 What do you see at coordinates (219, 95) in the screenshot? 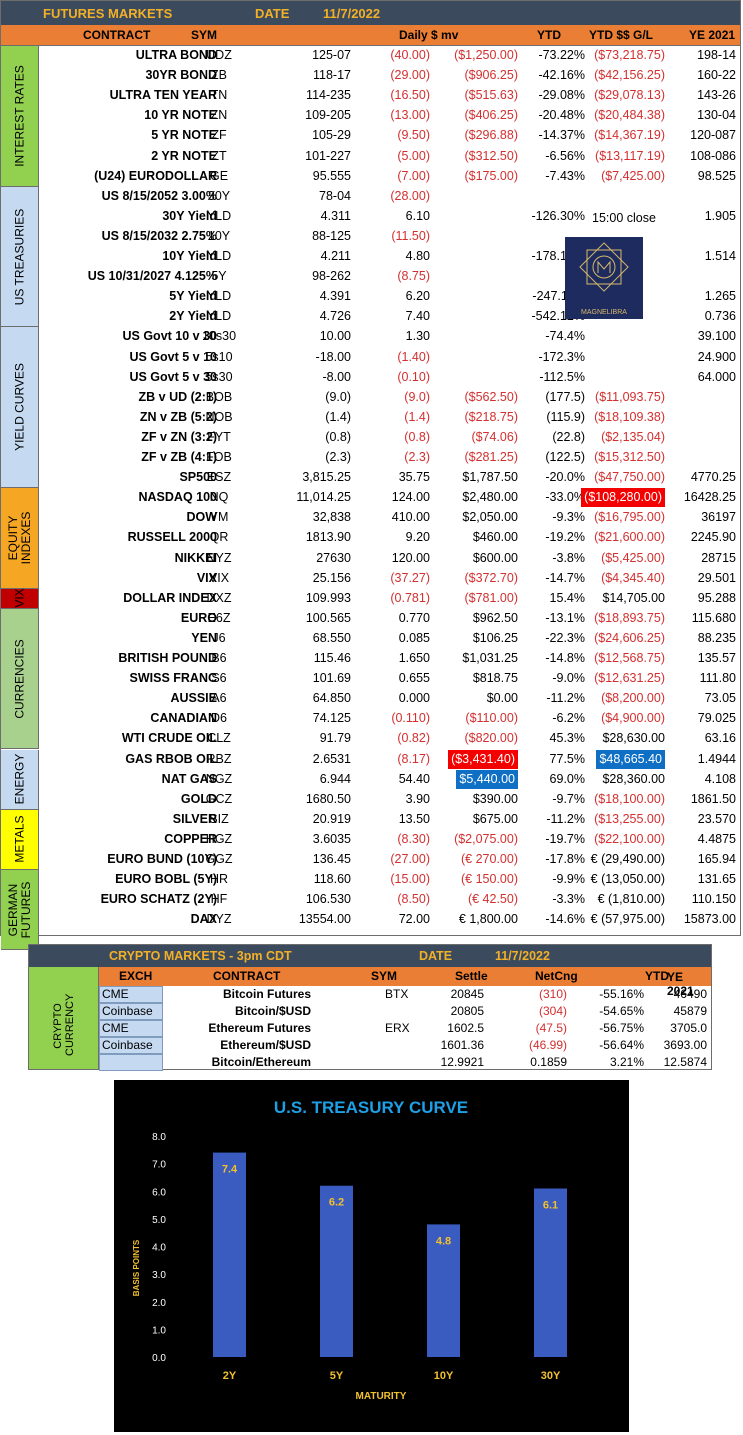
I see `cell-sym: TN` at bounding box center [219, 95].